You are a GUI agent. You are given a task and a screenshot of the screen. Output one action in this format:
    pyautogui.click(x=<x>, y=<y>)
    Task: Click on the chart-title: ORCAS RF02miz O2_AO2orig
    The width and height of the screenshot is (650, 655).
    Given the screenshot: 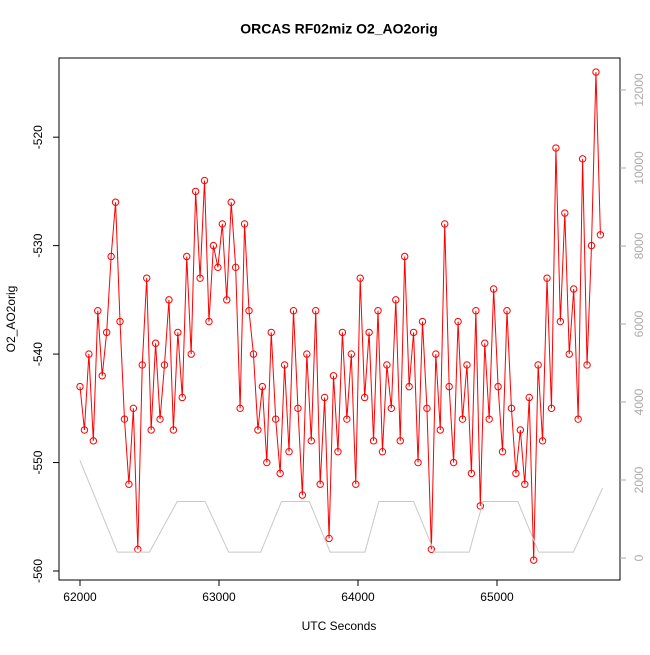 What is the action you would take?
    pyautogui.click(x=339, y=29)
    